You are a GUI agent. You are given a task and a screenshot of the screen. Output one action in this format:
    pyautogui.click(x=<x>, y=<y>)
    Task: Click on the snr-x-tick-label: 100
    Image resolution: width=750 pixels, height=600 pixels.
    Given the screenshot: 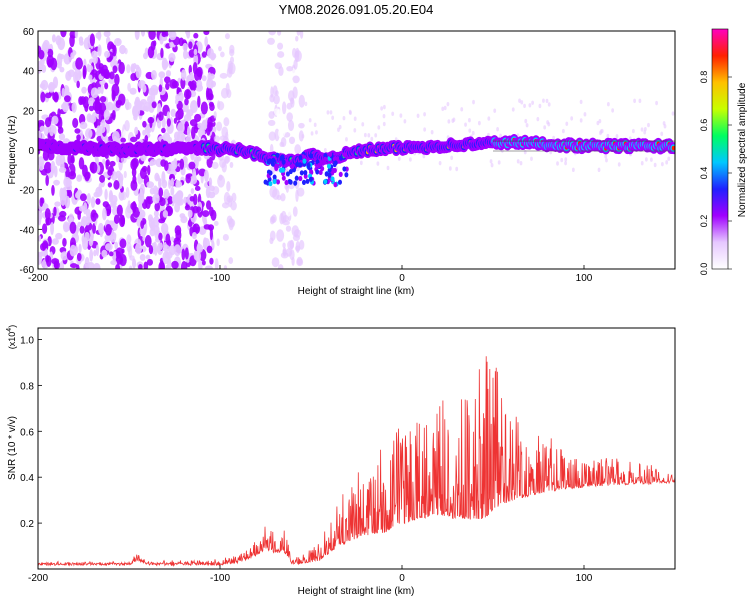 What is the action you would take?
    pyautogui.click(x=584, y=578)
    